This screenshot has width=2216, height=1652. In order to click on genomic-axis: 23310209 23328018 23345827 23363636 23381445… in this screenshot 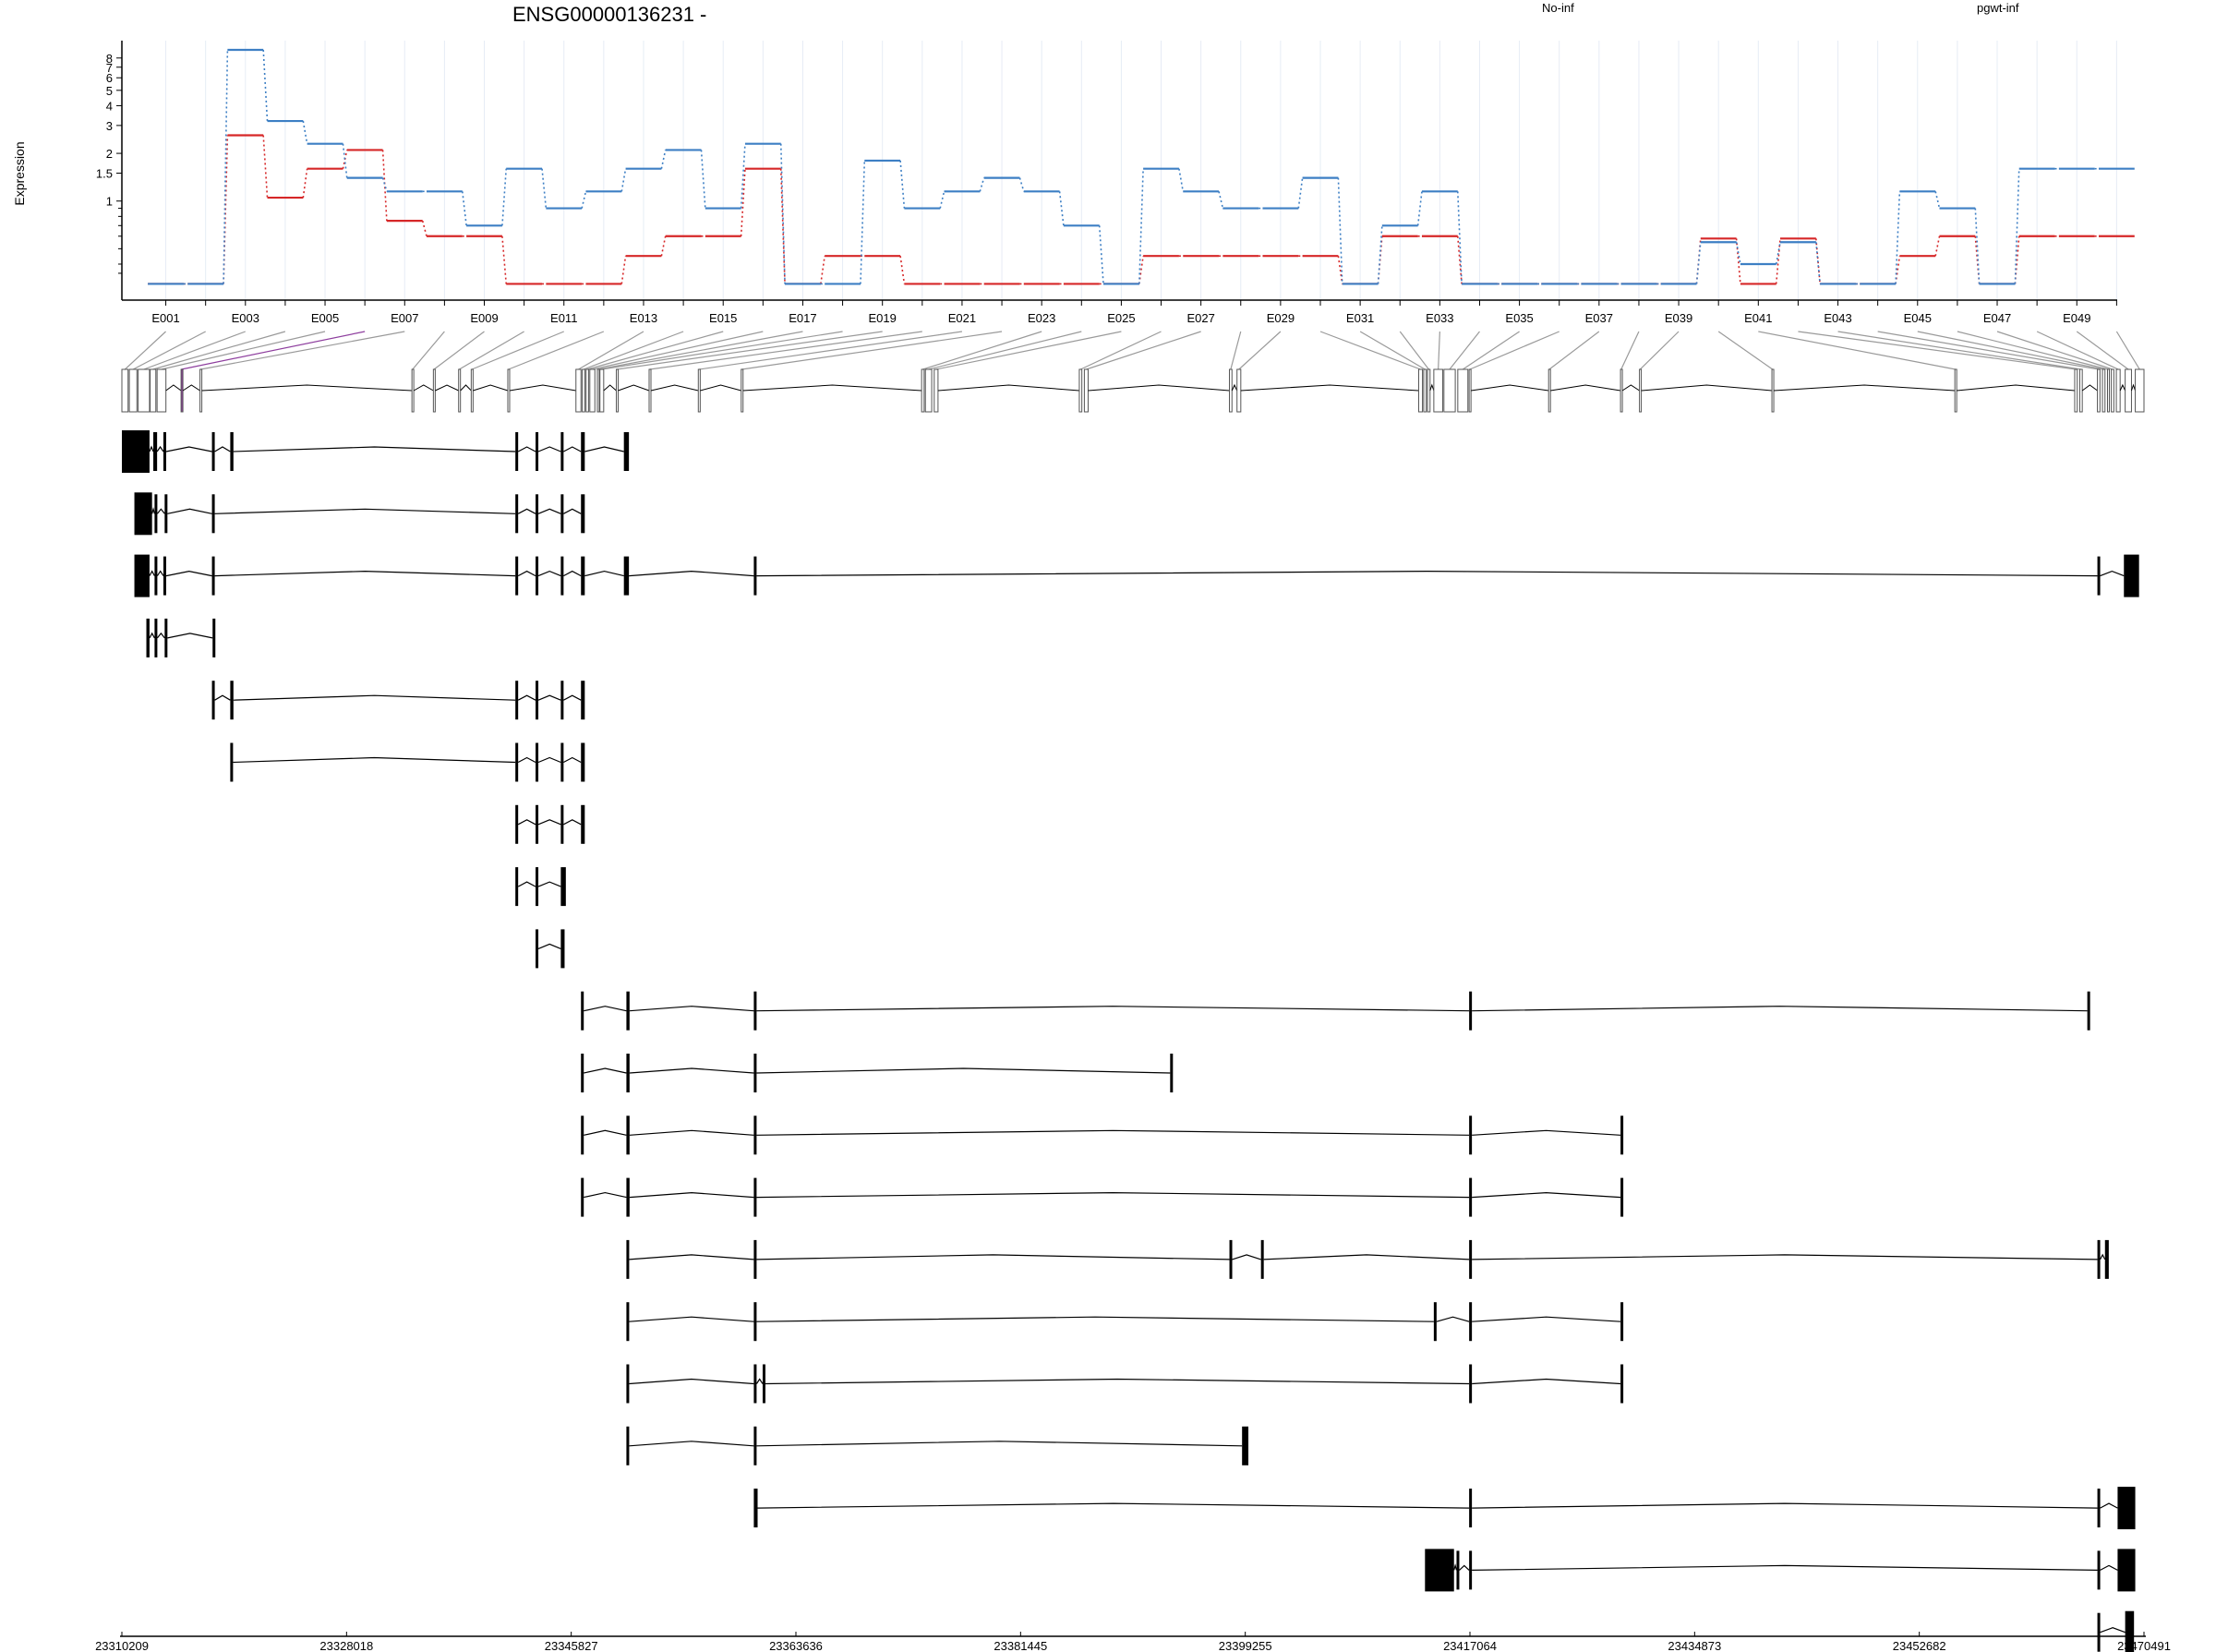, I will do `click(1133, 1642)`.